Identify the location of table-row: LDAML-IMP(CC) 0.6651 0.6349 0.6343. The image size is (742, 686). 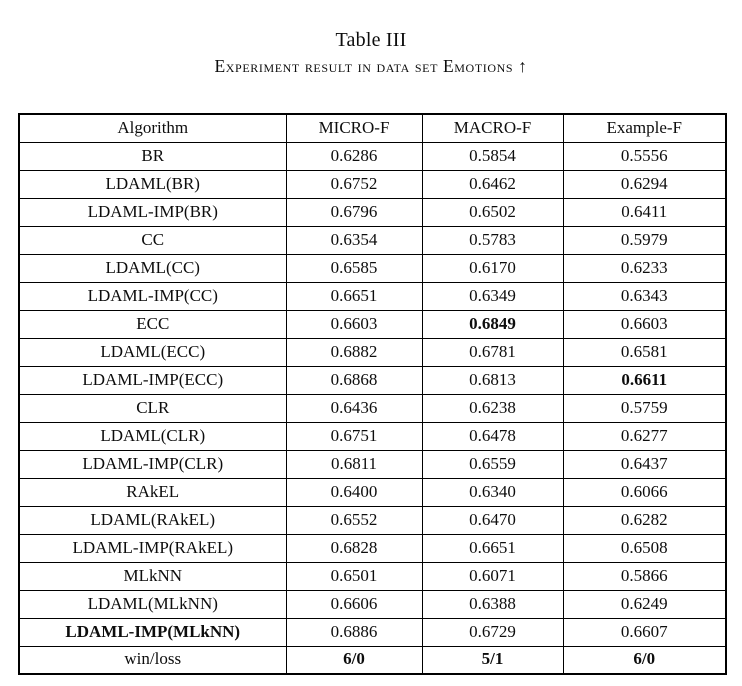
(372, 296).